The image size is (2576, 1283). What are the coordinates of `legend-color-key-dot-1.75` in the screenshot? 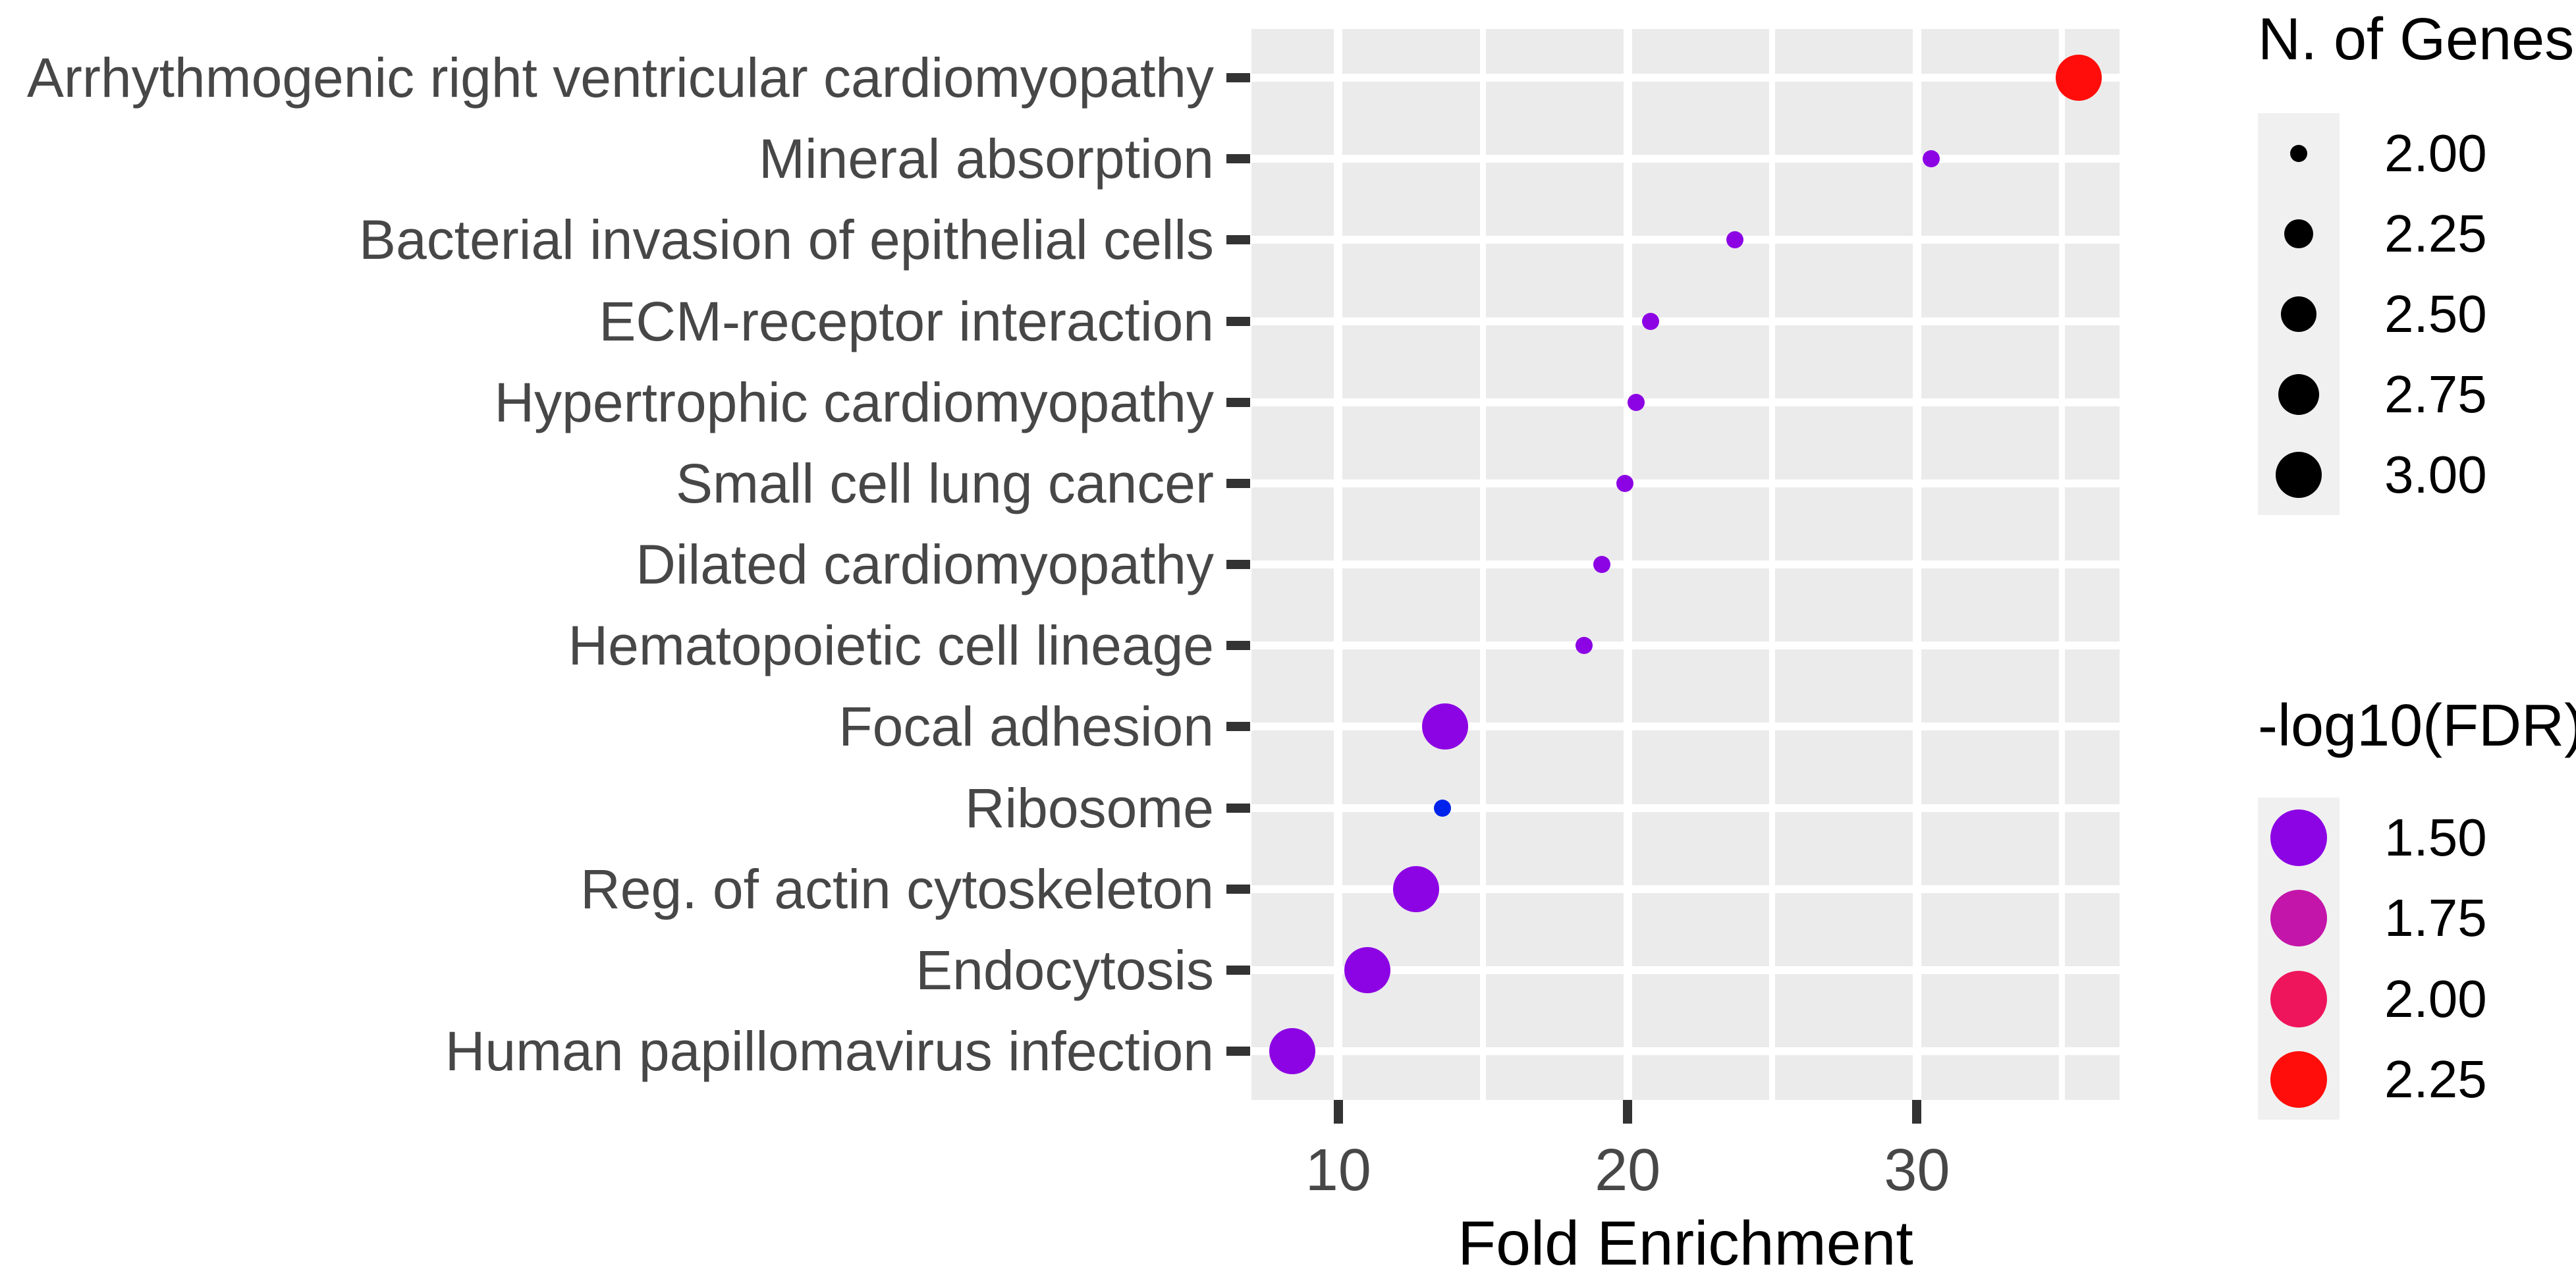 It's located at (2298, 918).